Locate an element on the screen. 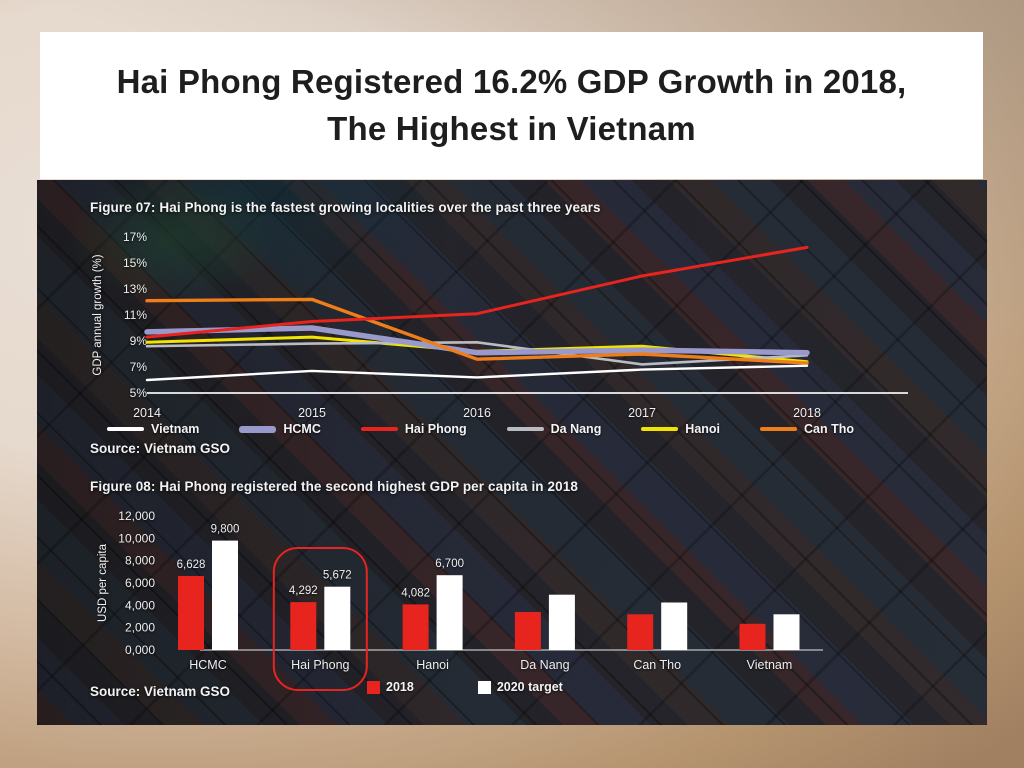 The width and height of the screenshot is (1024, 768). legend-swatch-2018 is located at coordinates (373, 687).